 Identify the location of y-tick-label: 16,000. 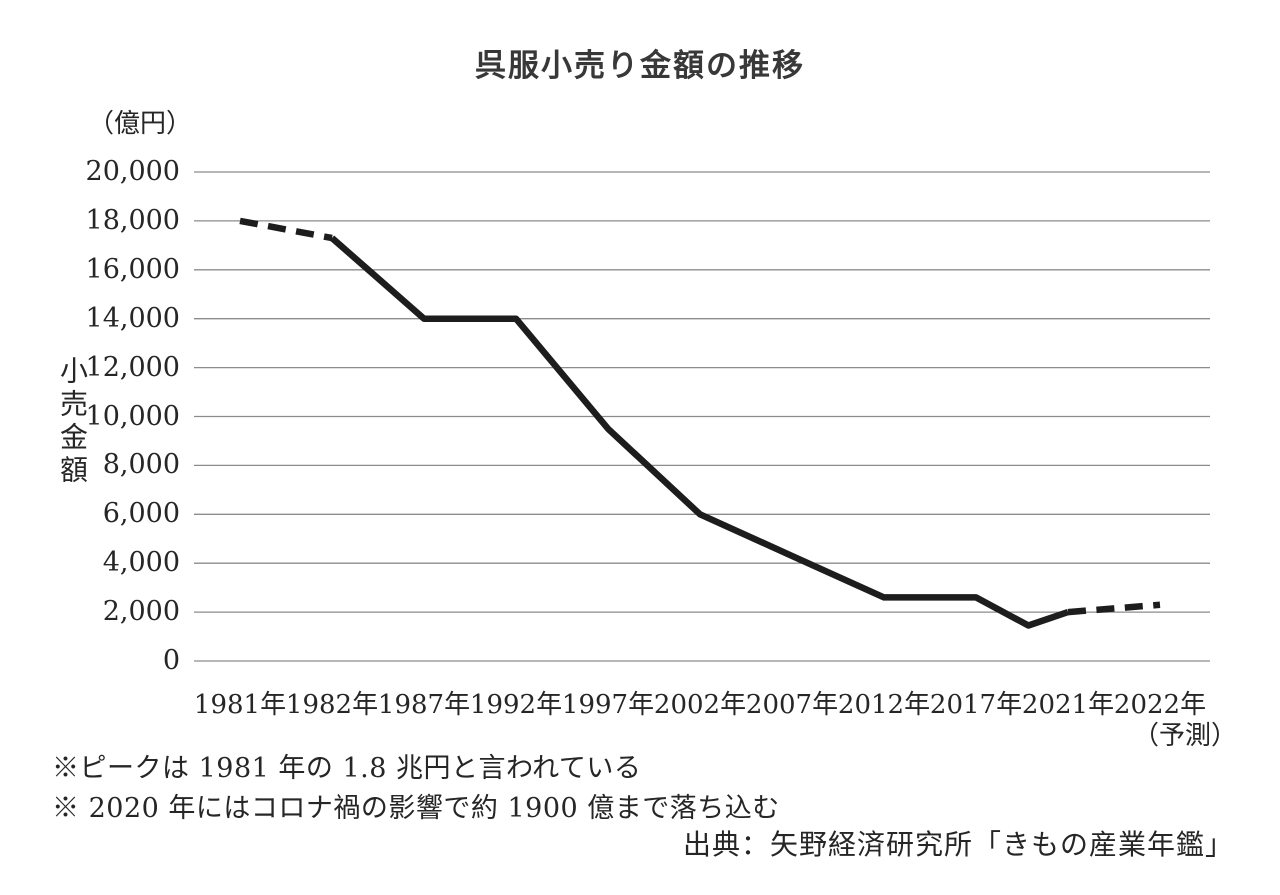
(132, 269).